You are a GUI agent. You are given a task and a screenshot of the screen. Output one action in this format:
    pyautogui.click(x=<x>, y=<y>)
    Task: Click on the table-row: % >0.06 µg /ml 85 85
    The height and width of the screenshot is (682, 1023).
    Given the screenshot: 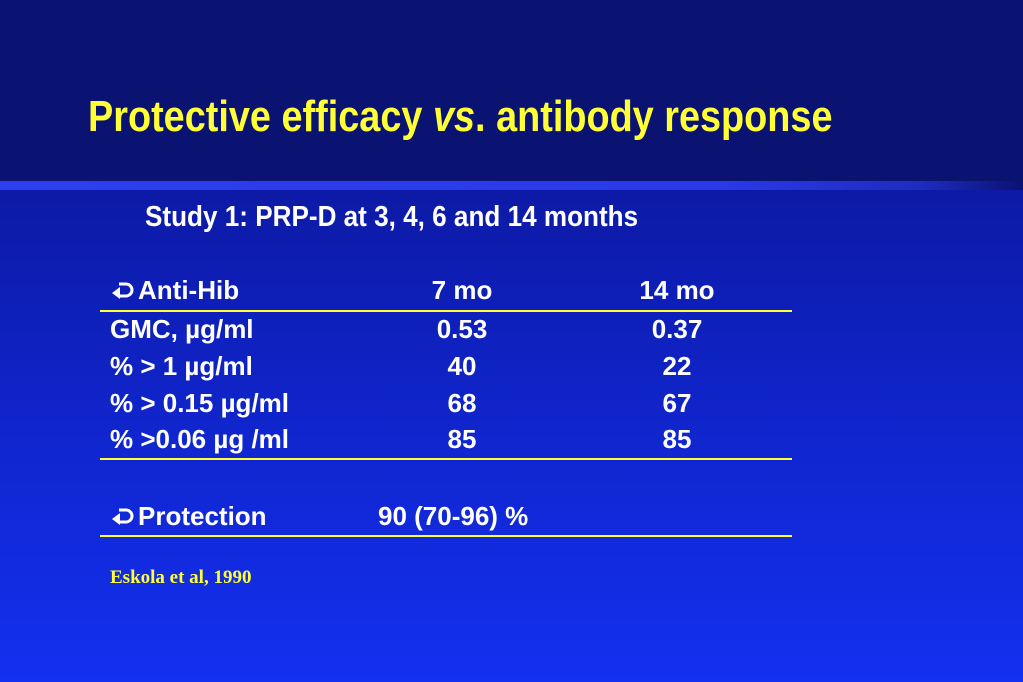 What is the action you would take?
    pyautogui.click(x=446, y=442)
    